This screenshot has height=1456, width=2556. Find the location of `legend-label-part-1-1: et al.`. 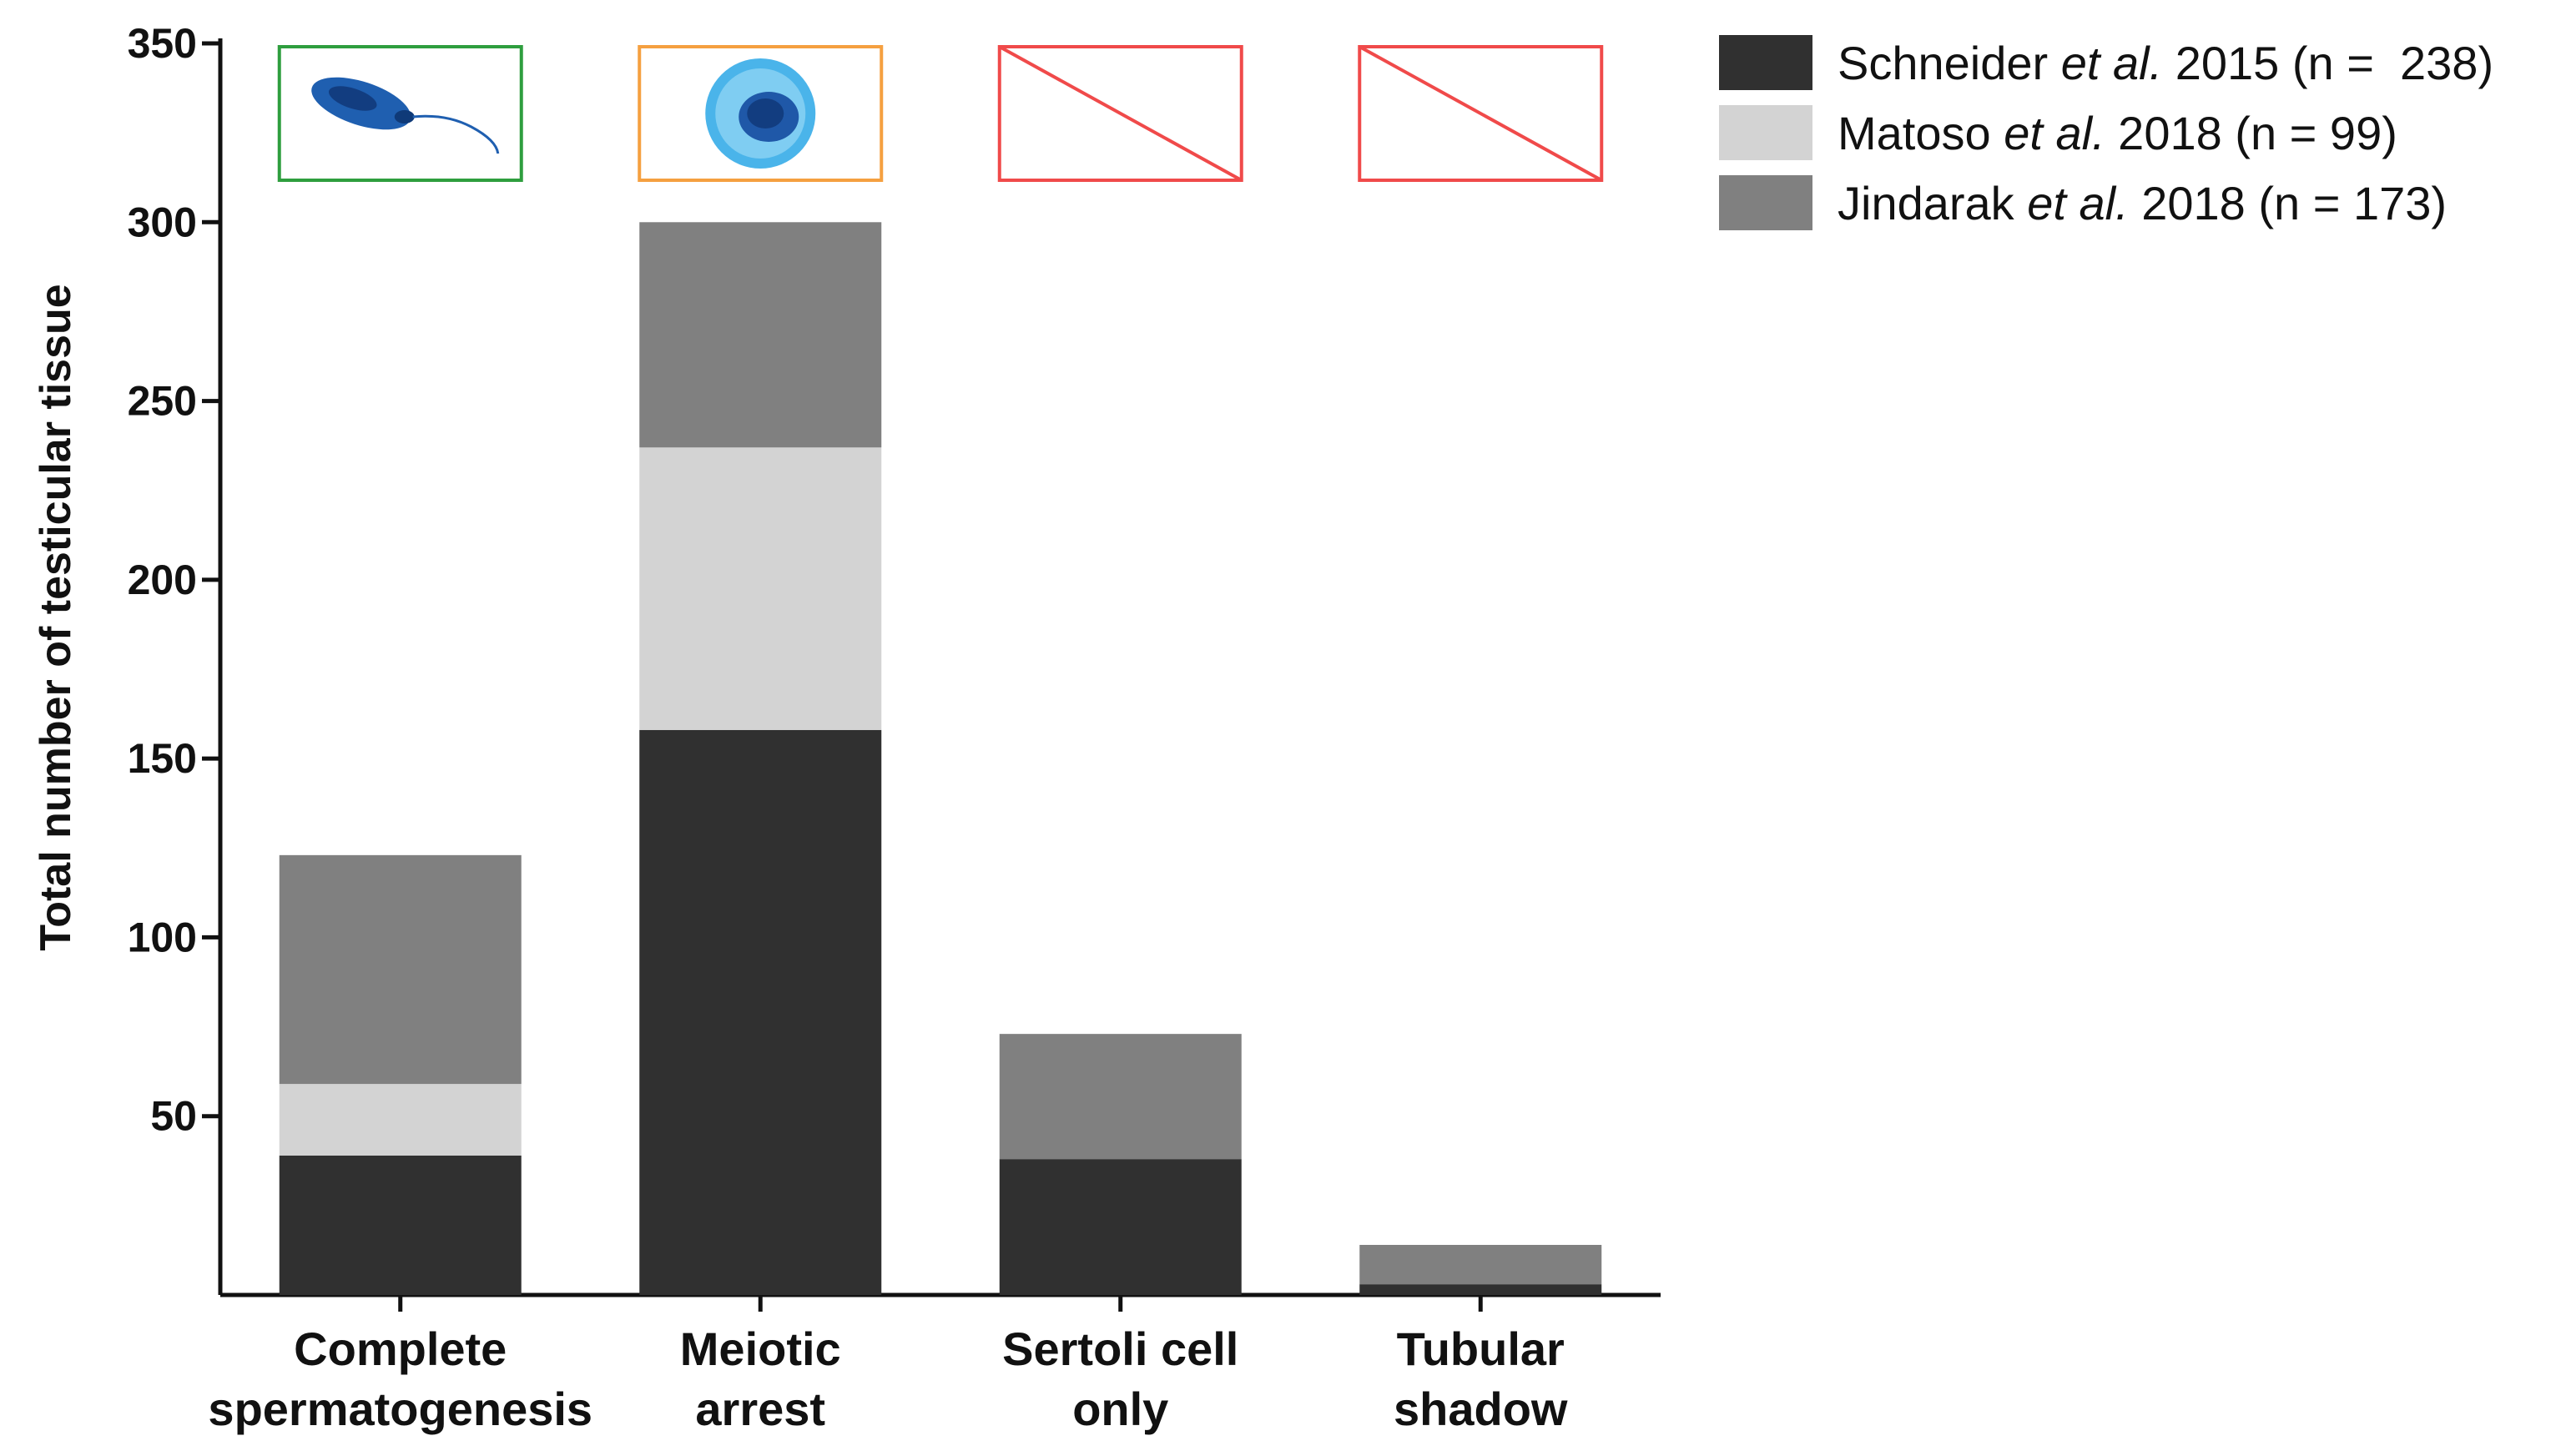

legend-label-part-1-1: et al. is located at coordinates (2054, 133).